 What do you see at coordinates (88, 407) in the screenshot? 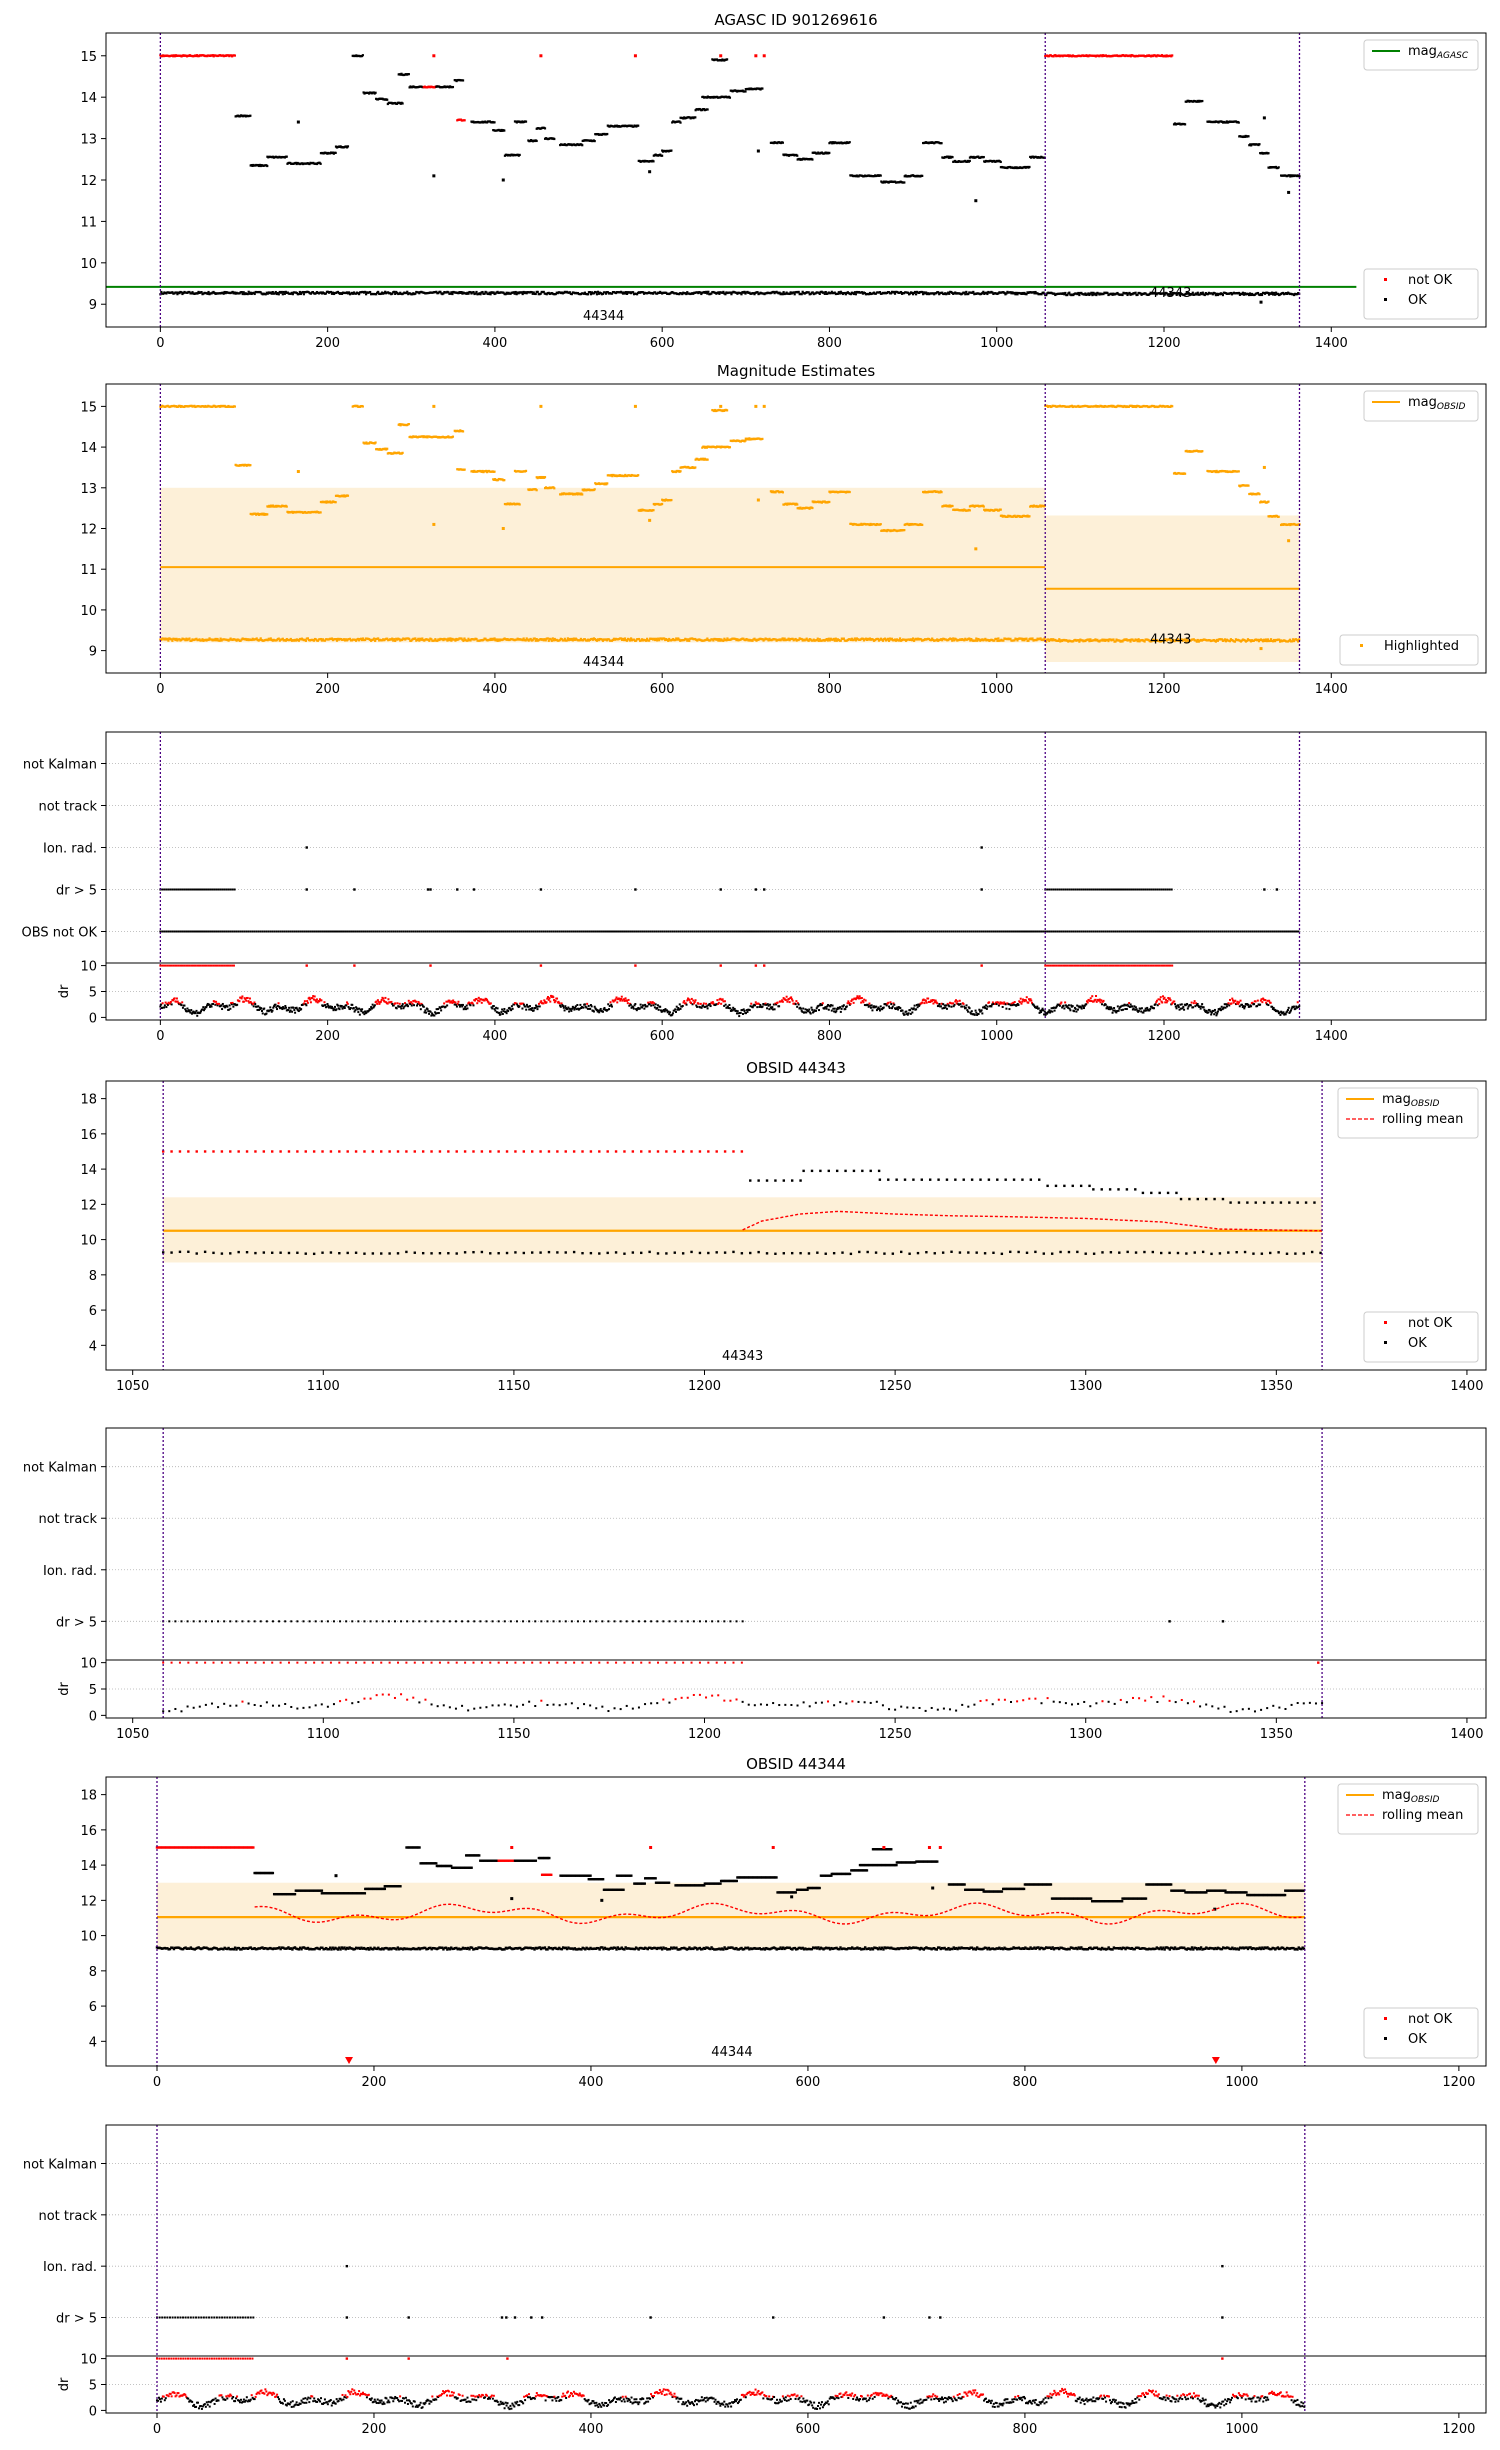
I see `estimates-ytick-label: 15` at bounding box center [88, 407].